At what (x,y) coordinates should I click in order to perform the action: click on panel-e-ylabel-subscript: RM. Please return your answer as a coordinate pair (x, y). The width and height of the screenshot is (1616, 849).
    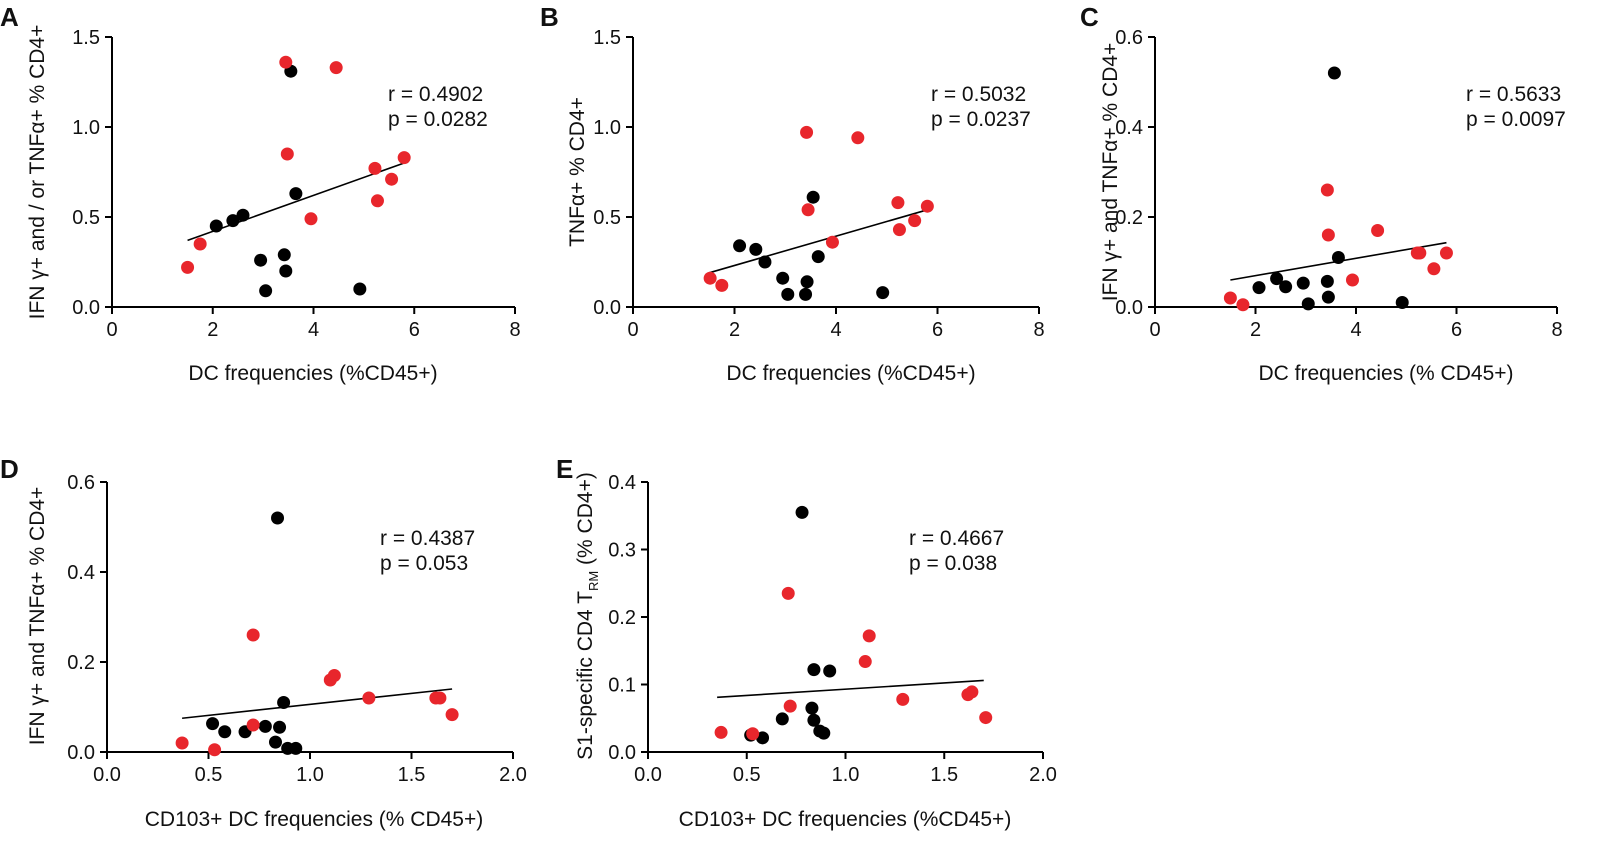
    Looking at the image, I should click on (593, 581).